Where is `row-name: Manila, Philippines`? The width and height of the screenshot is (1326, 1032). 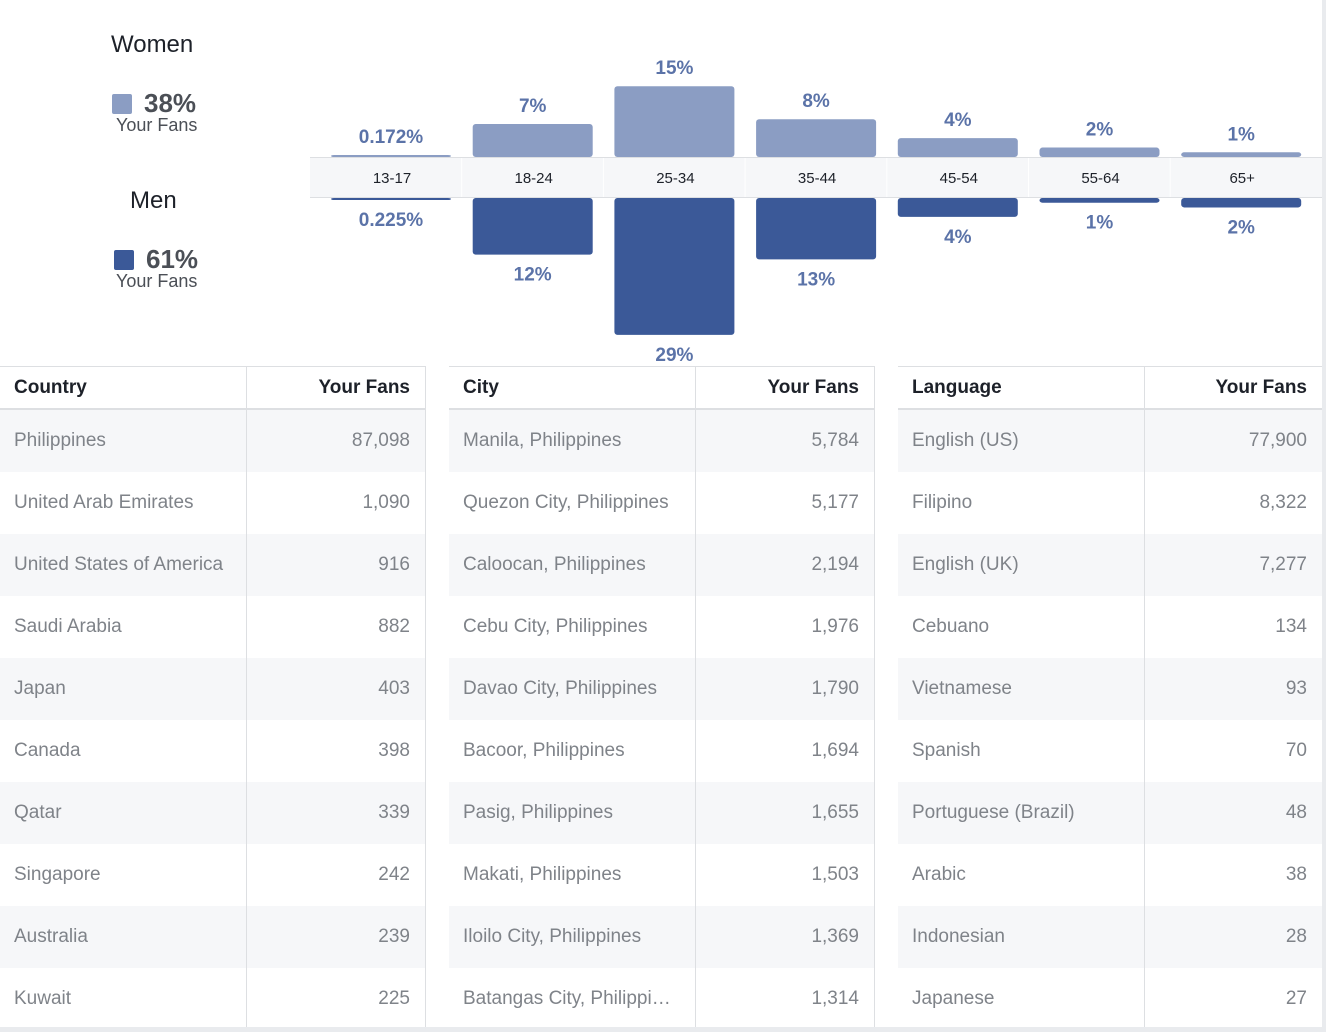 row-name: Manila, Philippines is located at coordinates (572, 441).